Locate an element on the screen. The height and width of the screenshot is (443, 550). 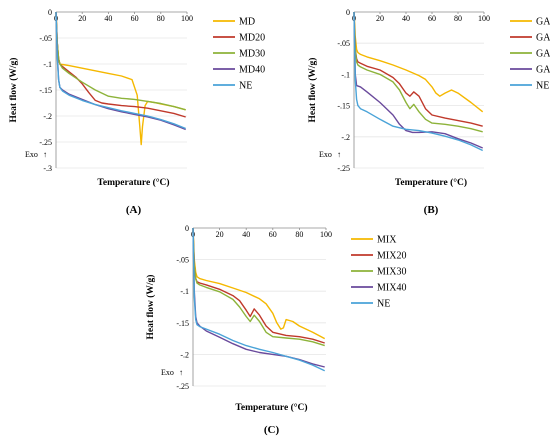
series-line-ga30 is located at coordinates (418, 72).